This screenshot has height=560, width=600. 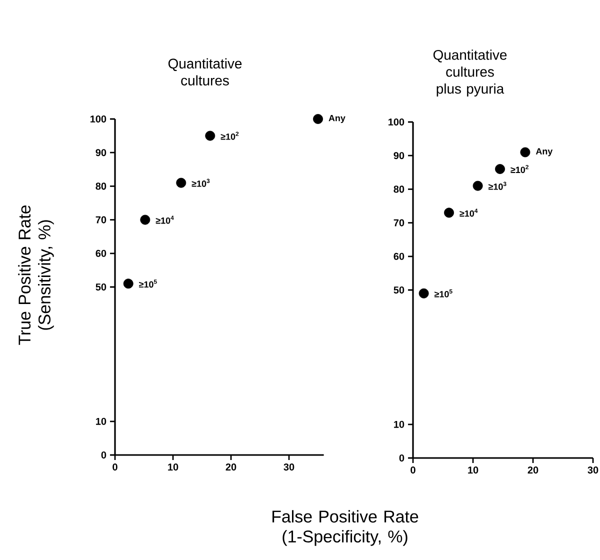 What do you see at coordinates (345, 528) in the screenshot?
I see `x-axis-title: False Positive Rate (1-Specificity, %)` at bounding box center [345, 528].